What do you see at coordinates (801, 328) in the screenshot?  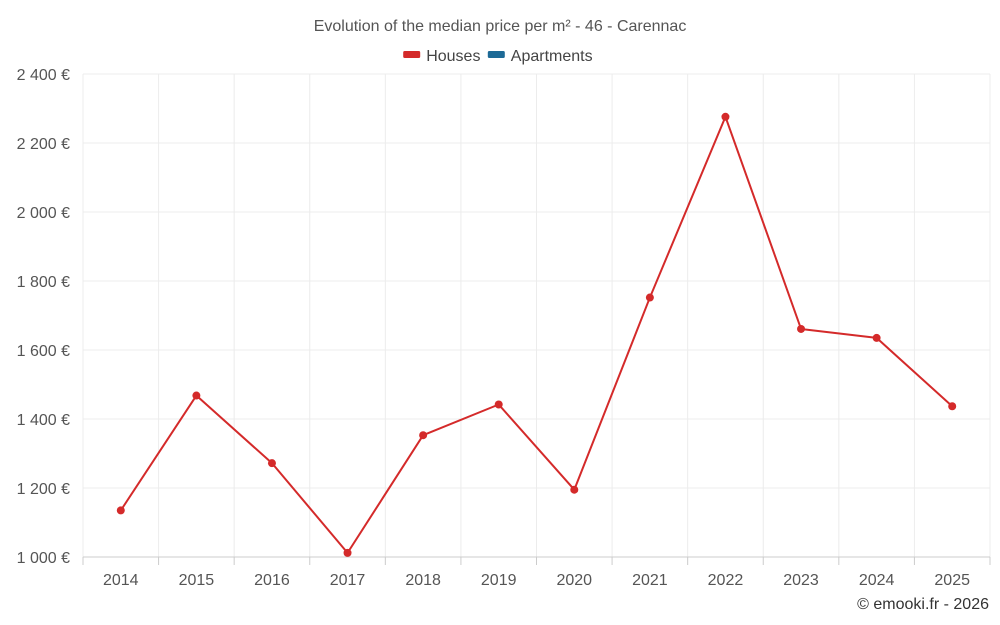 I see `data-point-houses-2023` at bounding box center [801, 328].